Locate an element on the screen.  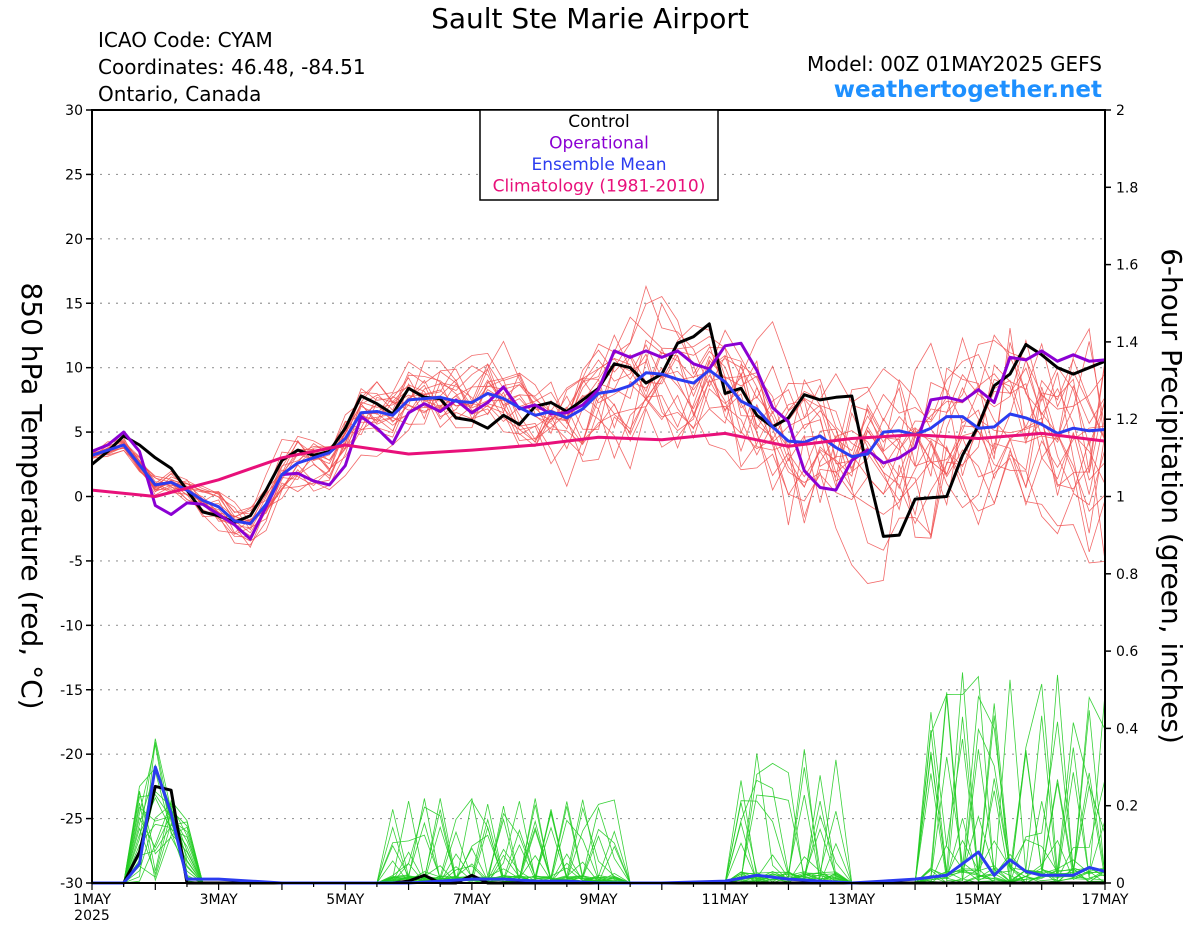
y-tick-label-right: 2 is located at coordinates (1120, 111).